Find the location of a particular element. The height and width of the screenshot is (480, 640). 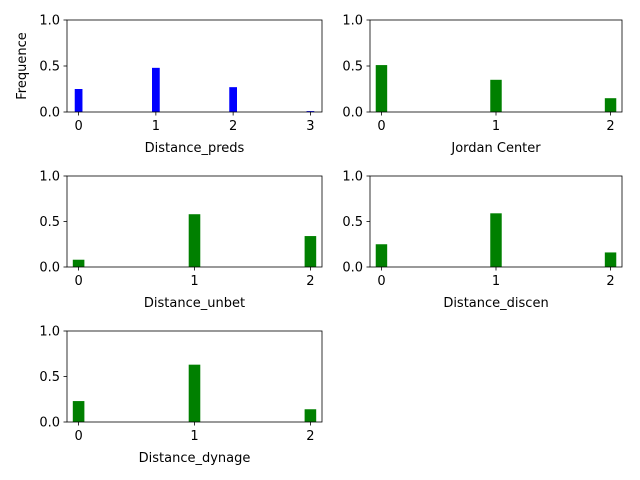

y-axis-label: Frequence is located at coordinates (22, 65).